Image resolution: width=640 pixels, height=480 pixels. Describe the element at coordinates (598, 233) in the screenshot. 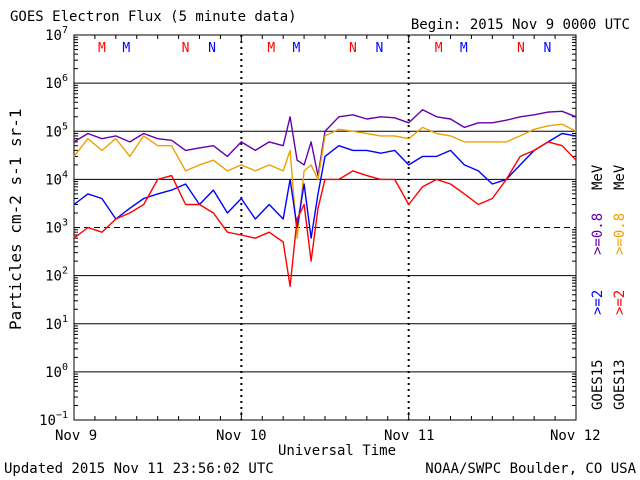

I see `legend-goes15-ge08: >=0.8` at that location.